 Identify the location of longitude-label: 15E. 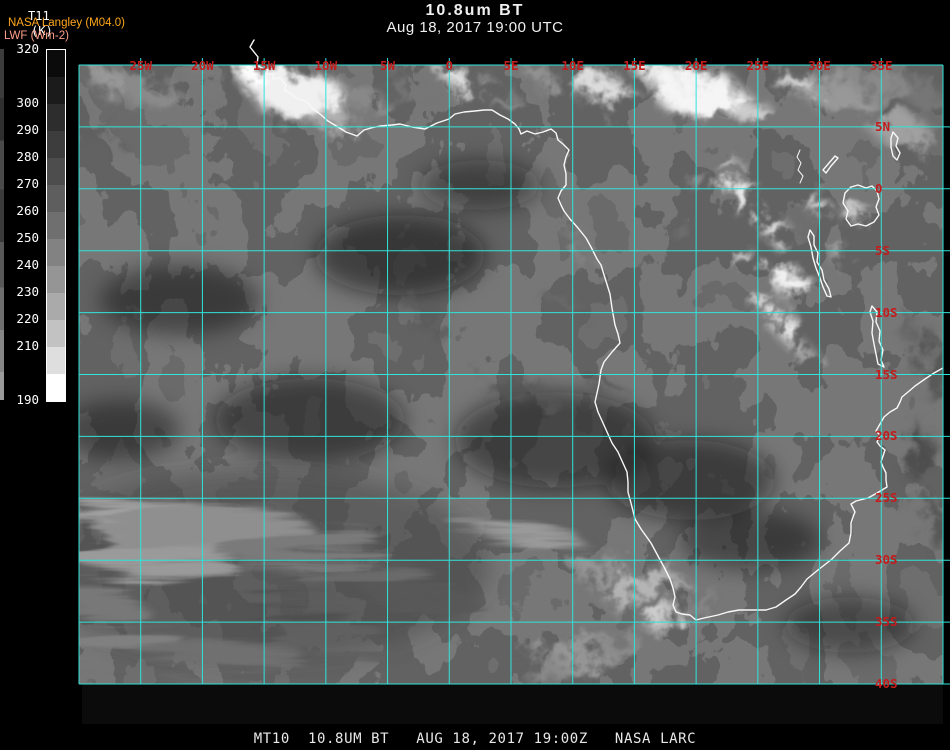
(634, 65).